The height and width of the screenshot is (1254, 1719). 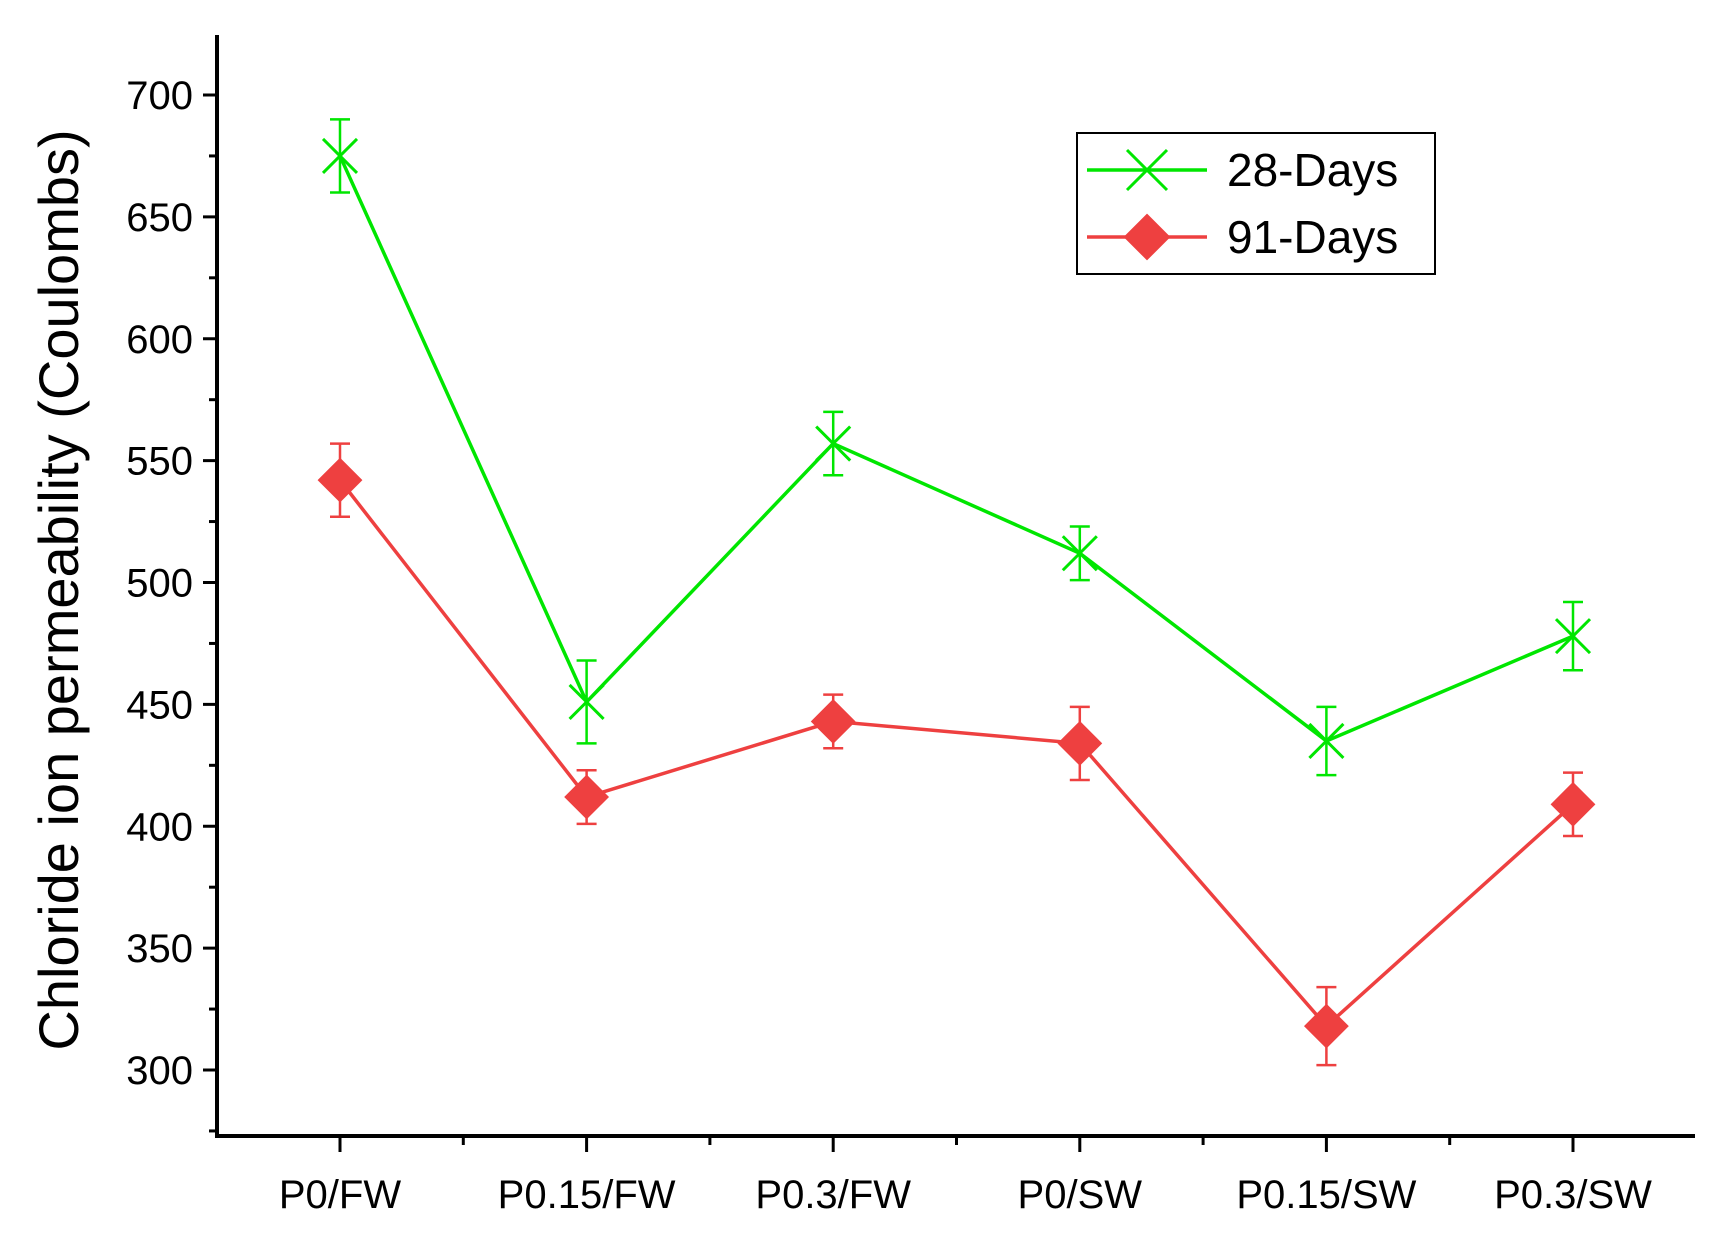 What do you see at coordinates (159, 340) in the screenshot?
I see `y-tick-label: 600` at bounding box center [159, 340].